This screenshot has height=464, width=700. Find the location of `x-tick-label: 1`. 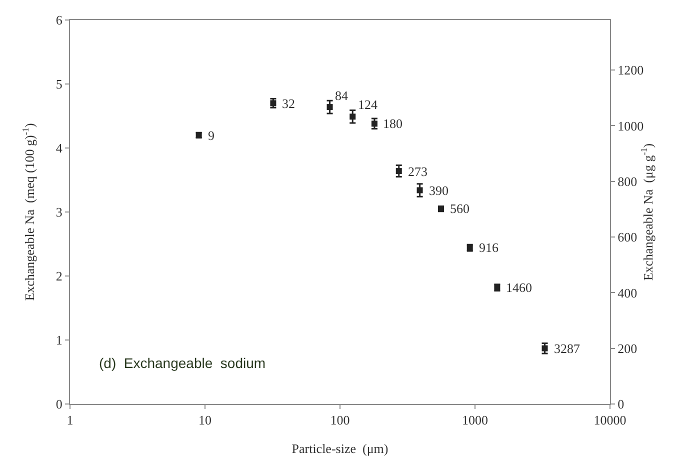

x-tick-label: 1 is located at coordinates (70, 420).